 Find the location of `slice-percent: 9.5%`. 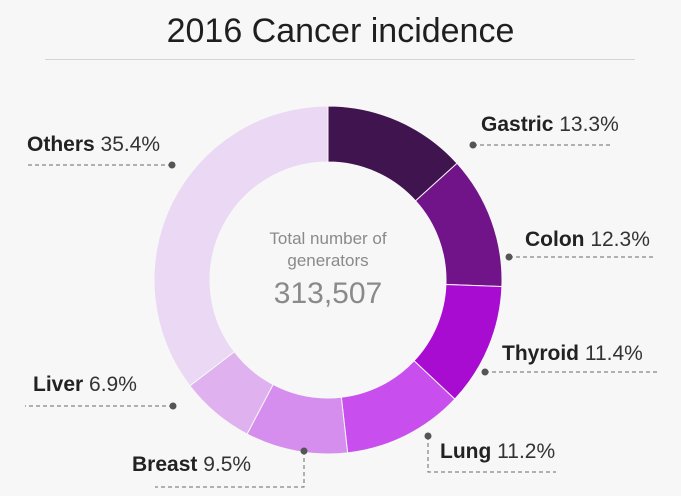

slice-percent: 9.5% is located at coordinates (224, 464).